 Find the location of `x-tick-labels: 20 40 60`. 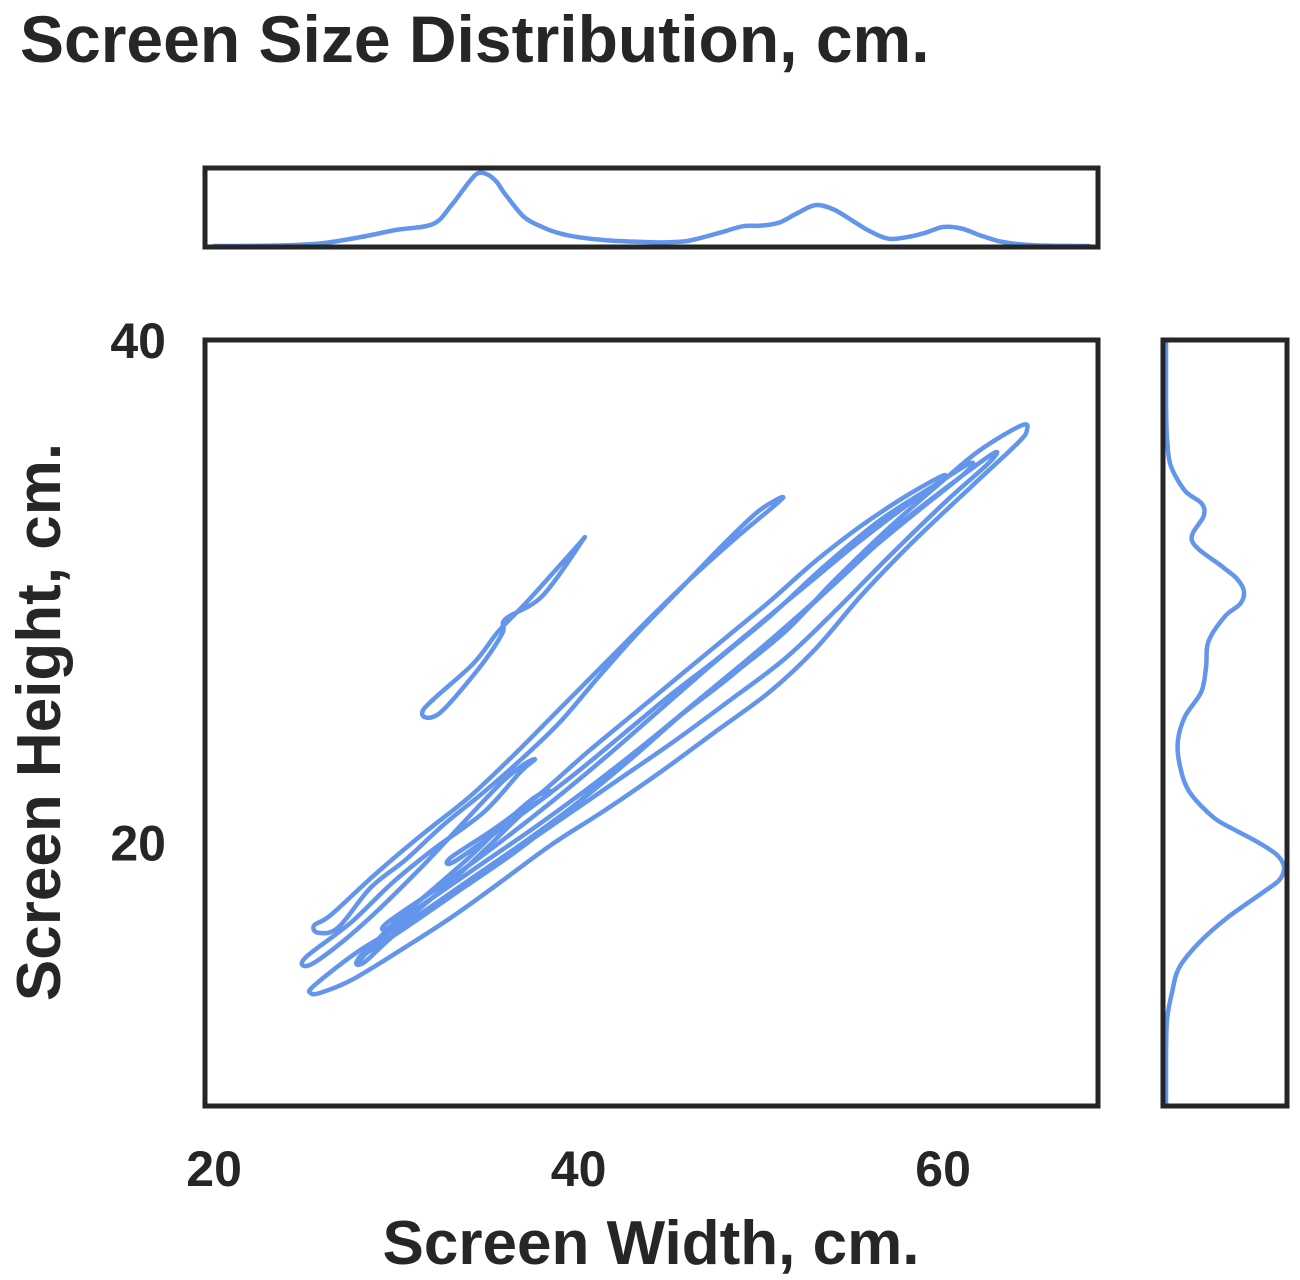

x-tick-labels: 20 40 60 is located at coordinates (578, 1169).